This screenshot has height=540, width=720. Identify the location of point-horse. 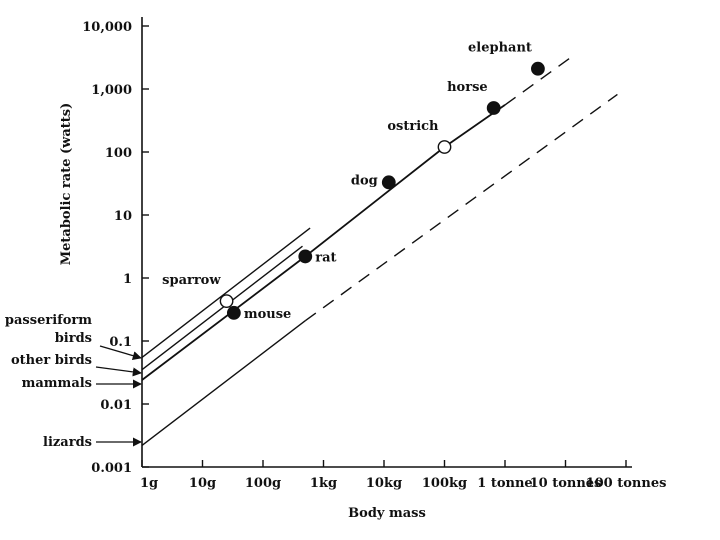
(493, 108).